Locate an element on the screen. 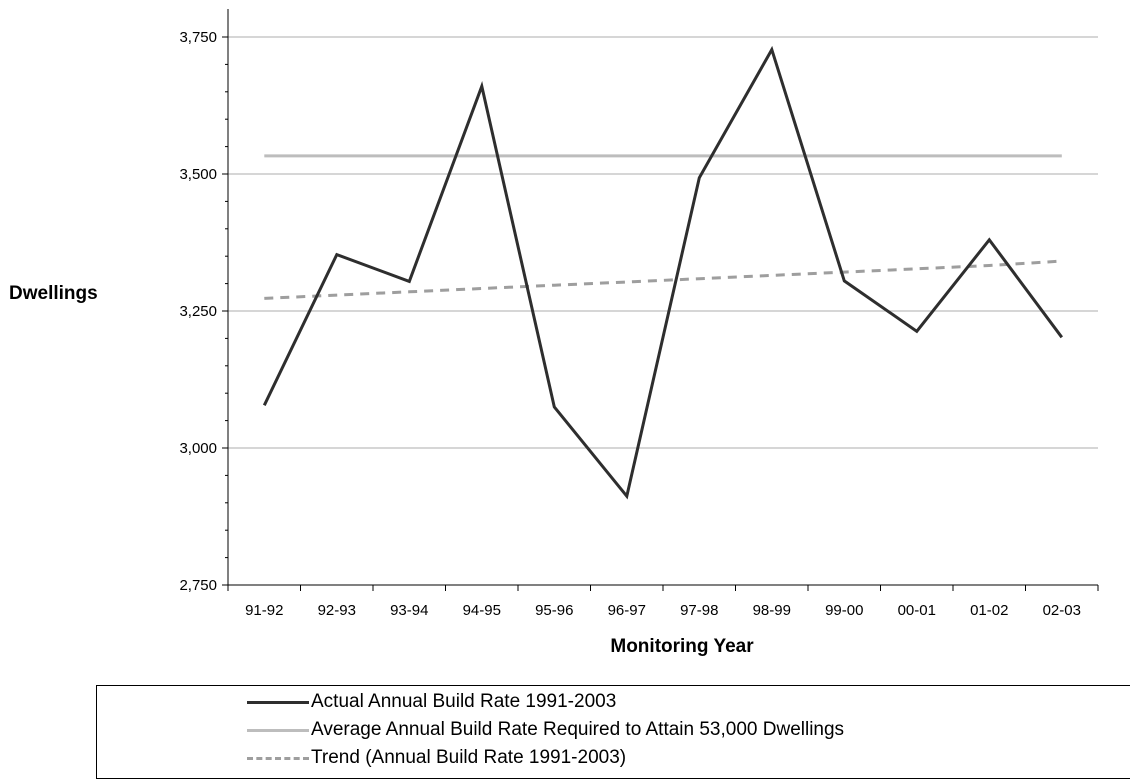  x-axis-title: Monitoring Year is located at coordinates (682, 646).